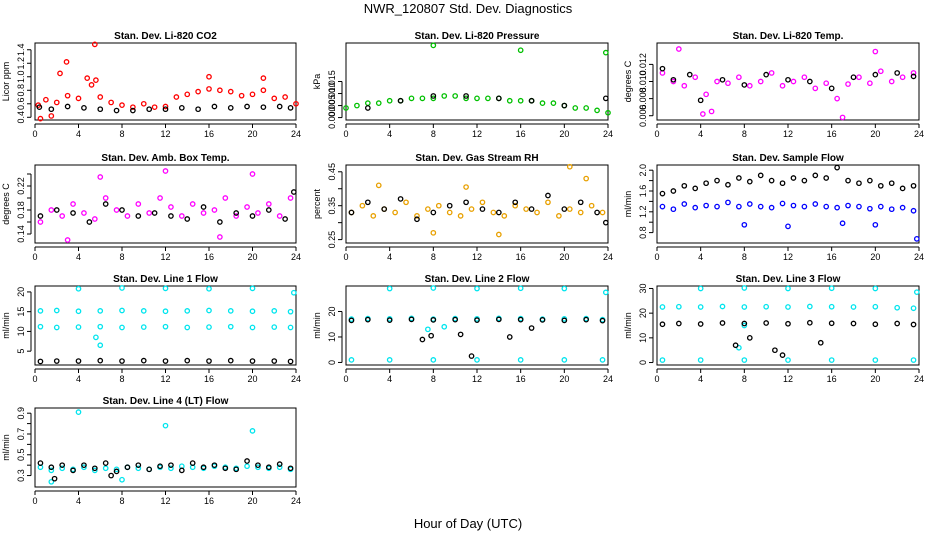 This screenshot has width=936, height=540. I want to click on plot-frame, so click(477, 325).